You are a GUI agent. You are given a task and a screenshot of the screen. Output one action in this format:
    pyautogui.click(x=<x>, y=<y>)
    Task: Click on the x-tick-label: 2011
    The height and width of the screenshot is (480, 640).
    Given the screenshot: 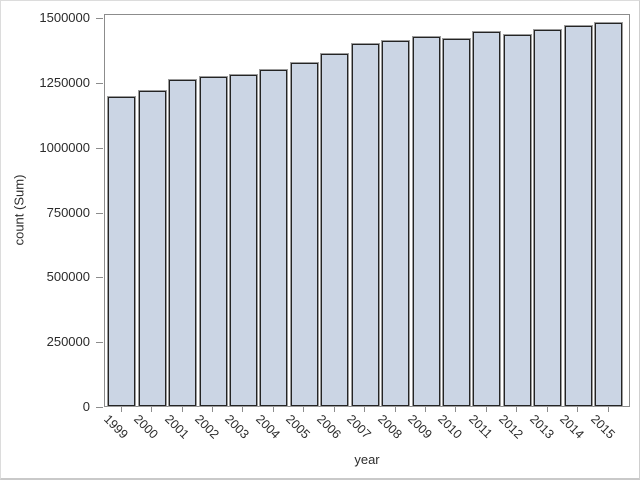 What is the action you would take?
    pyautogui.click(x=480, y=426)
    